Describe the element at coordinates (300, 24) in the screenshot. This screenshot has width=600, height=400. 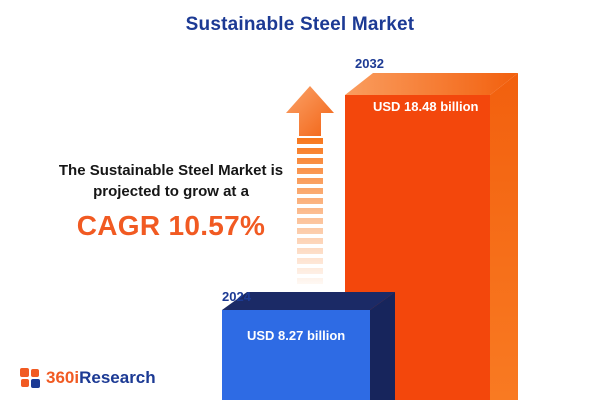
I see `page-title: Sustainable Steel Market` at that location.